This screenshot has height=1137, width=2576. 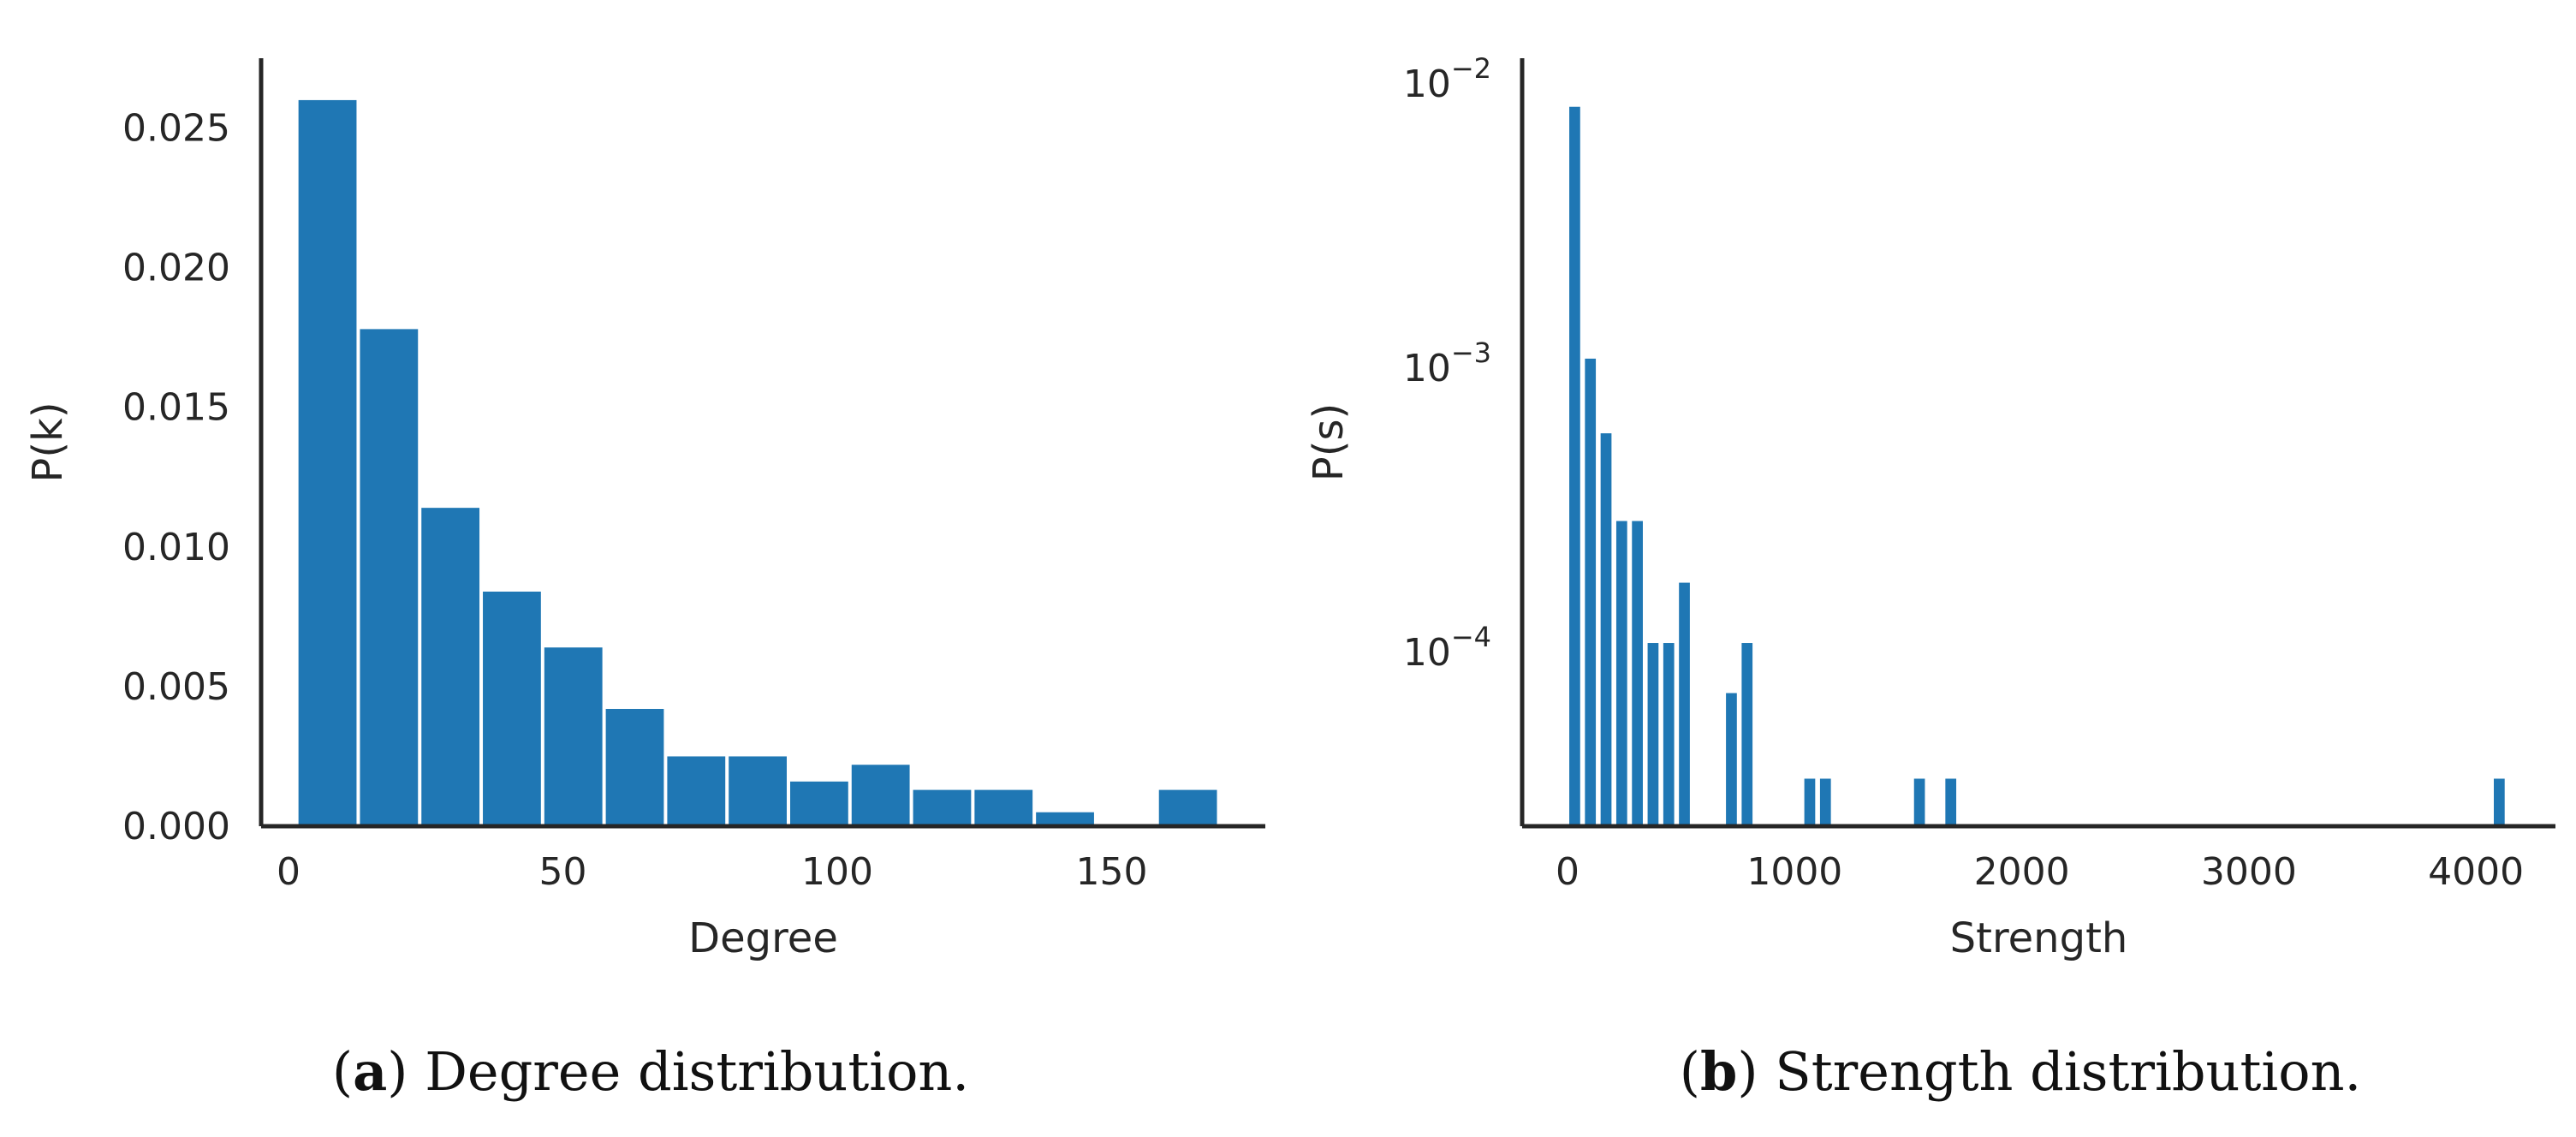 I want to click on caption-text: Degree distribution., so click(x=697, y=1071).